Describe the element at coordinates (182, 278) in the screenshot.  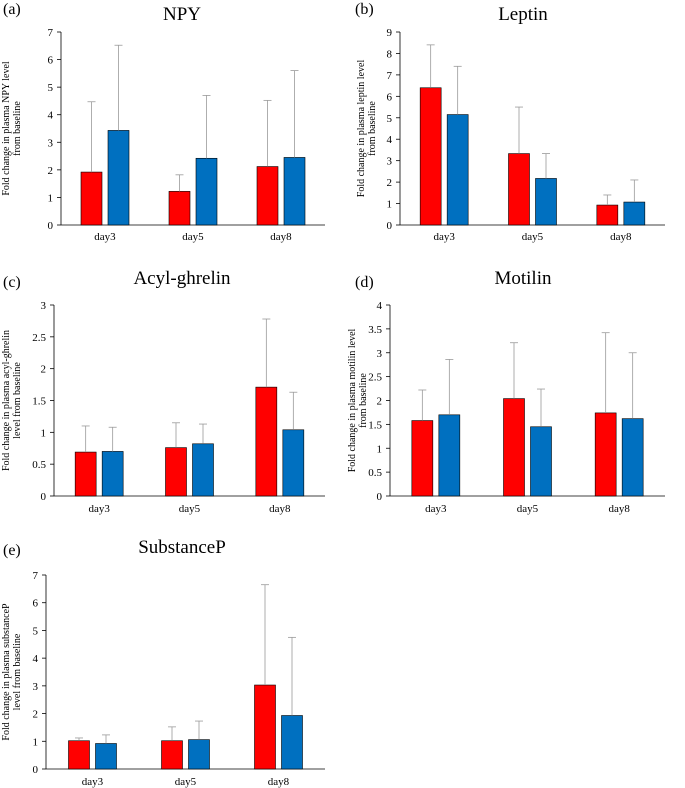
I see `chart-title: Acyl-ghrelin` at that location.